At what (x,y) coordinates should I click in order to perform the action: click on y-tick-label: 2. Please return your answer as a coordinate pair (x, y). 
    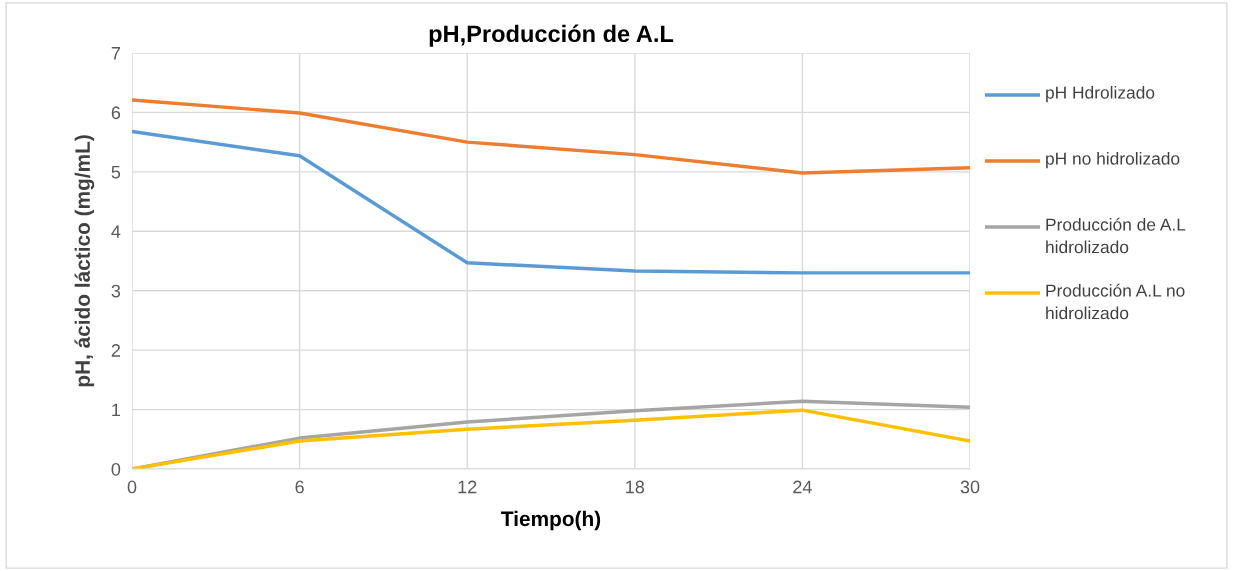
    Looking at the image, I should click on (115, 350).